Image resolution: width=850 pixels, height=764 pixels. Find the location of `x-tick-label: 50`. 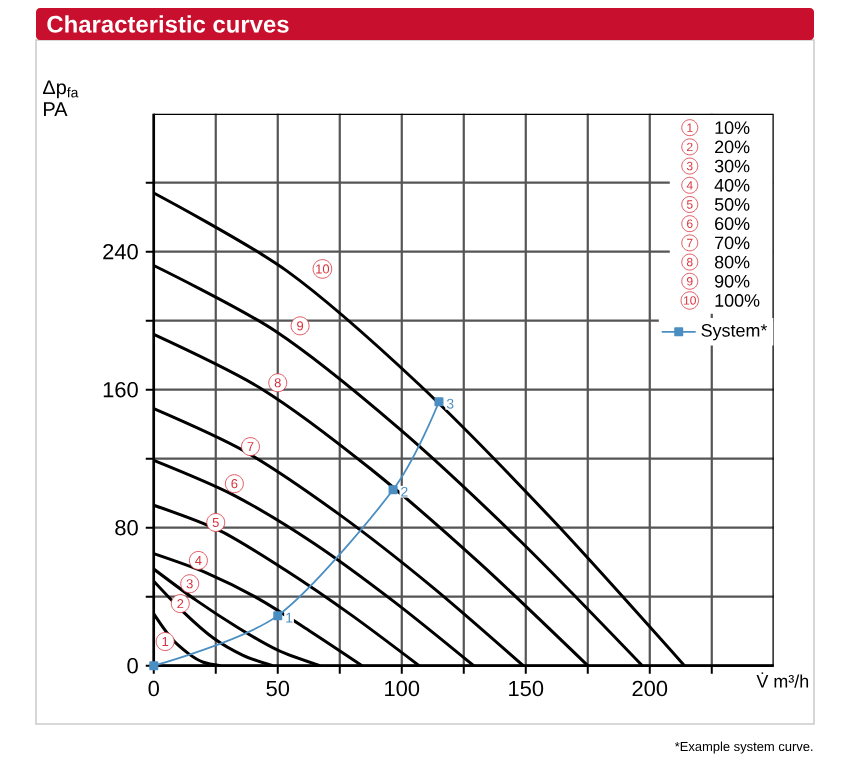

x-tick-label: 50 is located at coordinates (278, 688).